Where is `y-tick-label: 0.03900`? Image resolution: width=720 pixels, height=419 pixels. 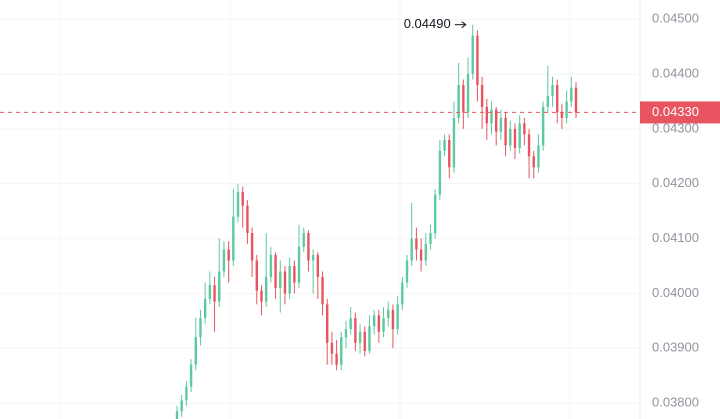
y-tick-label: 0.03900 is located at coordinates (675, 347).